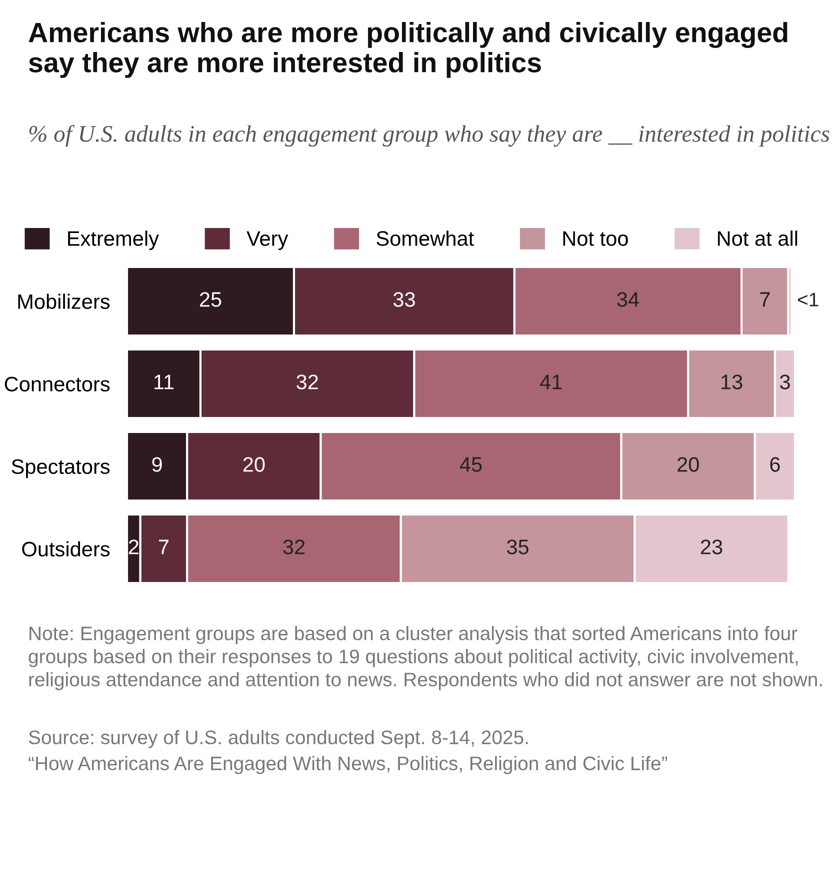  What do you see at coordinates (758, 238) in the screenshot?
I see `legend-label: Not at all` at bounding box center [758, 238].